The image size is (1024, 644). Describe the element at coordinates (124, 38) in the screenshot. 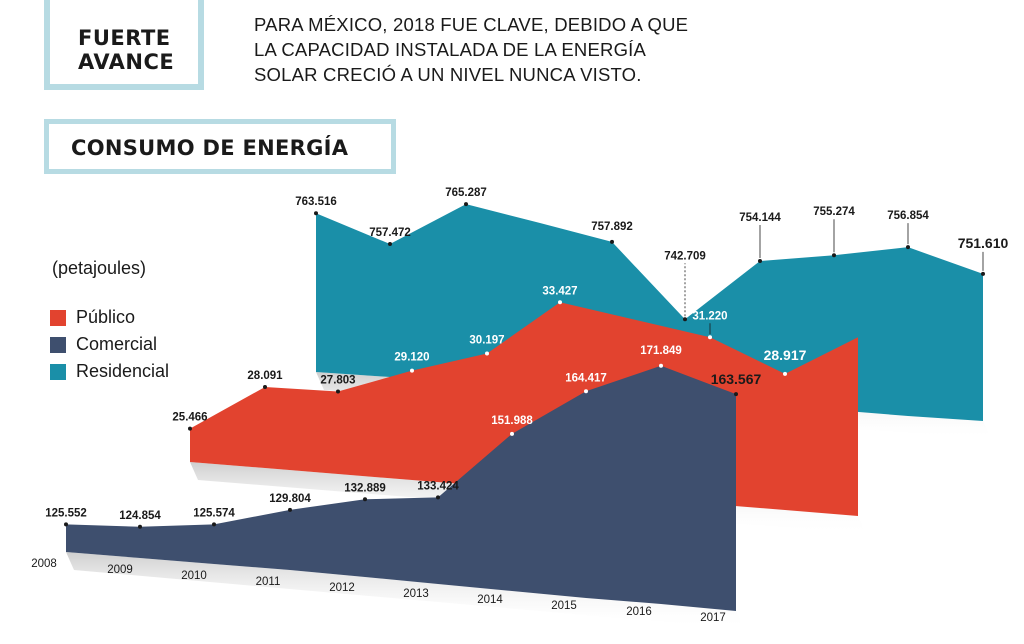

I see `tag-line-1: FUERTE` at that location.